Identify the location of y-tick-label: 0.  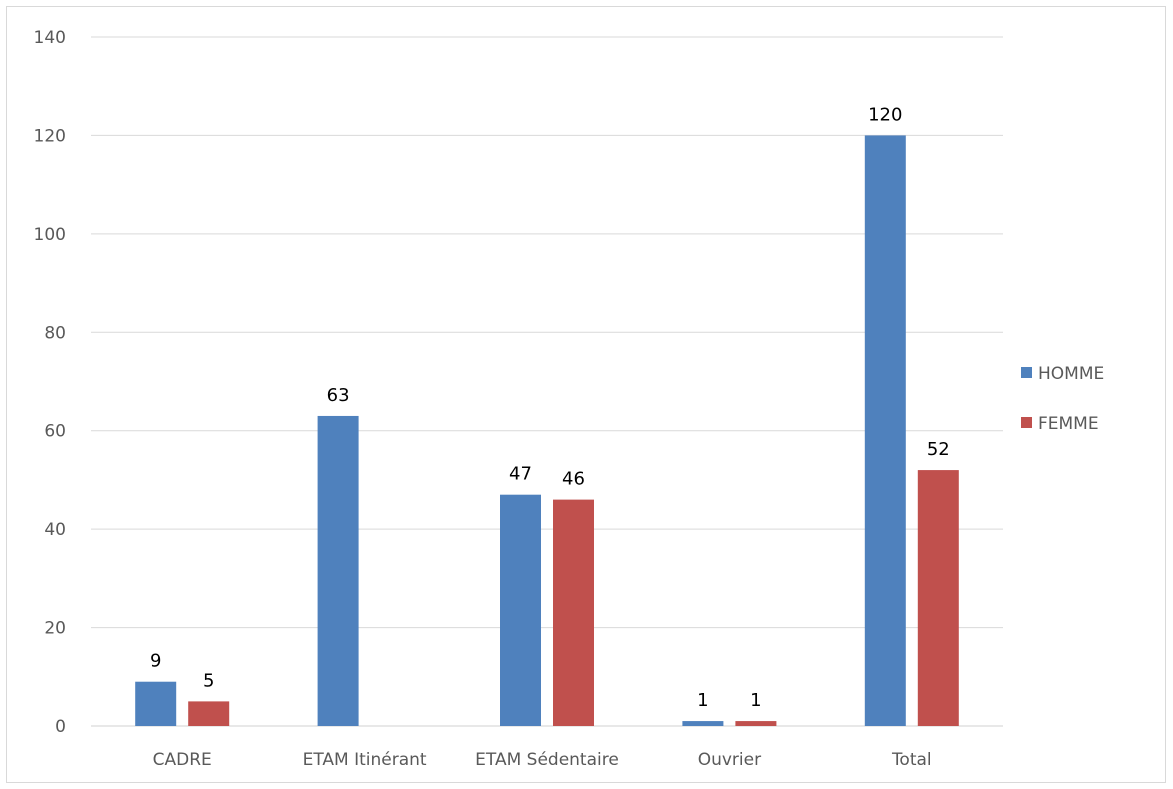
(60, 727).